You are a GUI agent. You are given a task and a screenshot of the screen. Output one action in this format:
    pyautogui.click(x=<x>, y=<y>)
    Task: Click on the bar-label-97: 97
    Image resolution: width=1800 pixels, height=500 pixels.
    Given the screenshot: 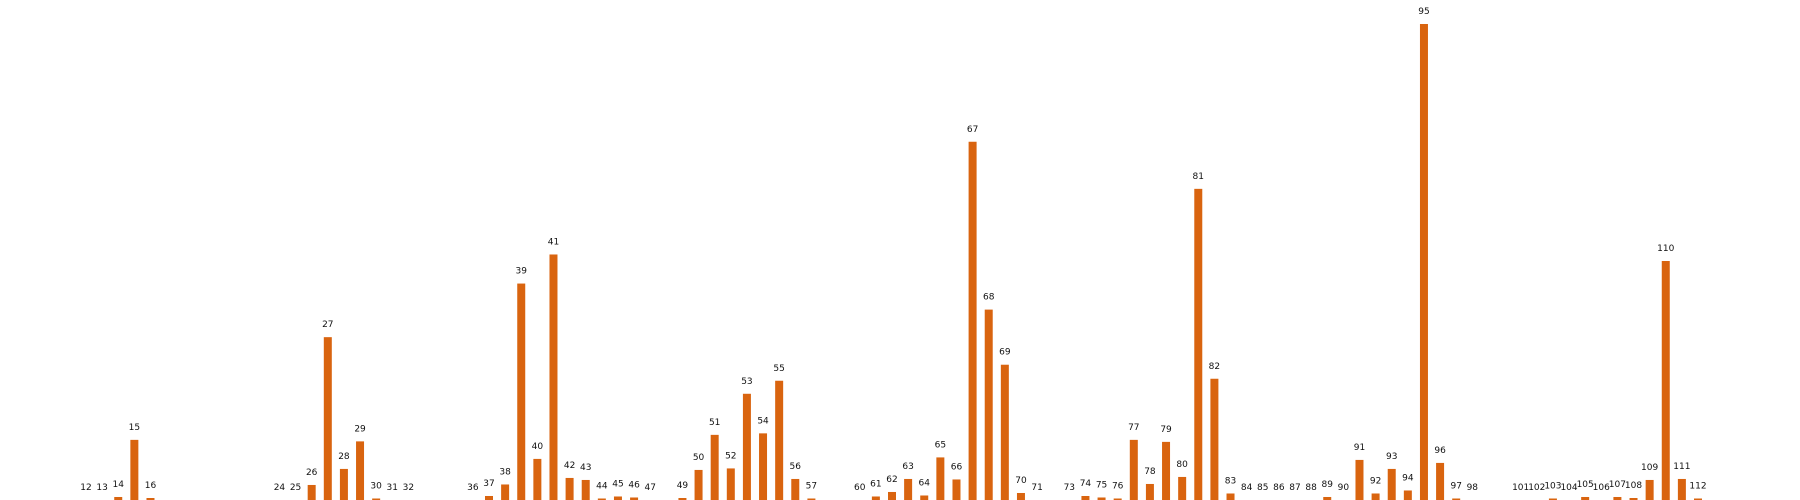 What is the action you would take?
    pyautogui.click(x=1455, y=487)
    